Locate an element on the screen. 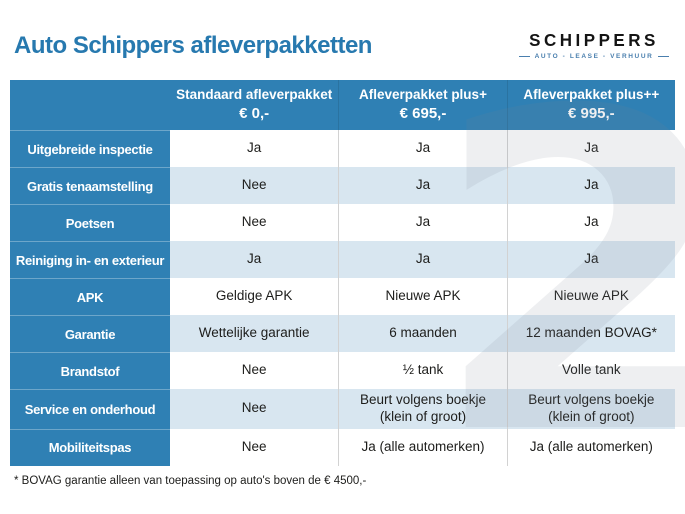 This screenshot has width=685, height=514. row-label-service-onderhoud: Service en onderhoud is located at coordinates (90, 409).